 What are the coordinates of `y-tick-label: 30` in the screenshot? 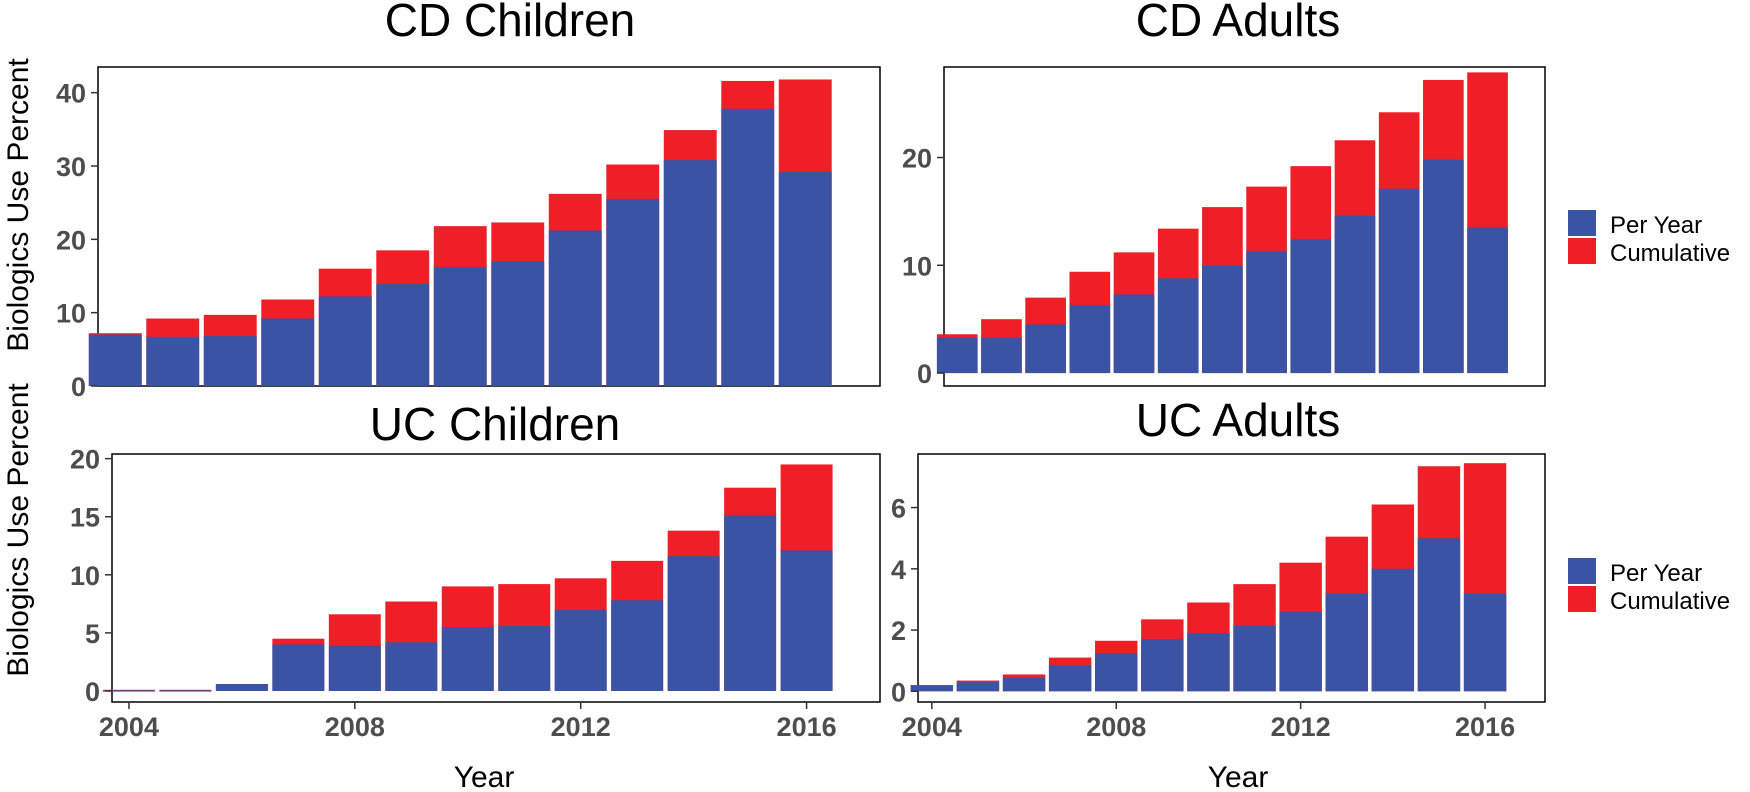 It's located at (71, 167).